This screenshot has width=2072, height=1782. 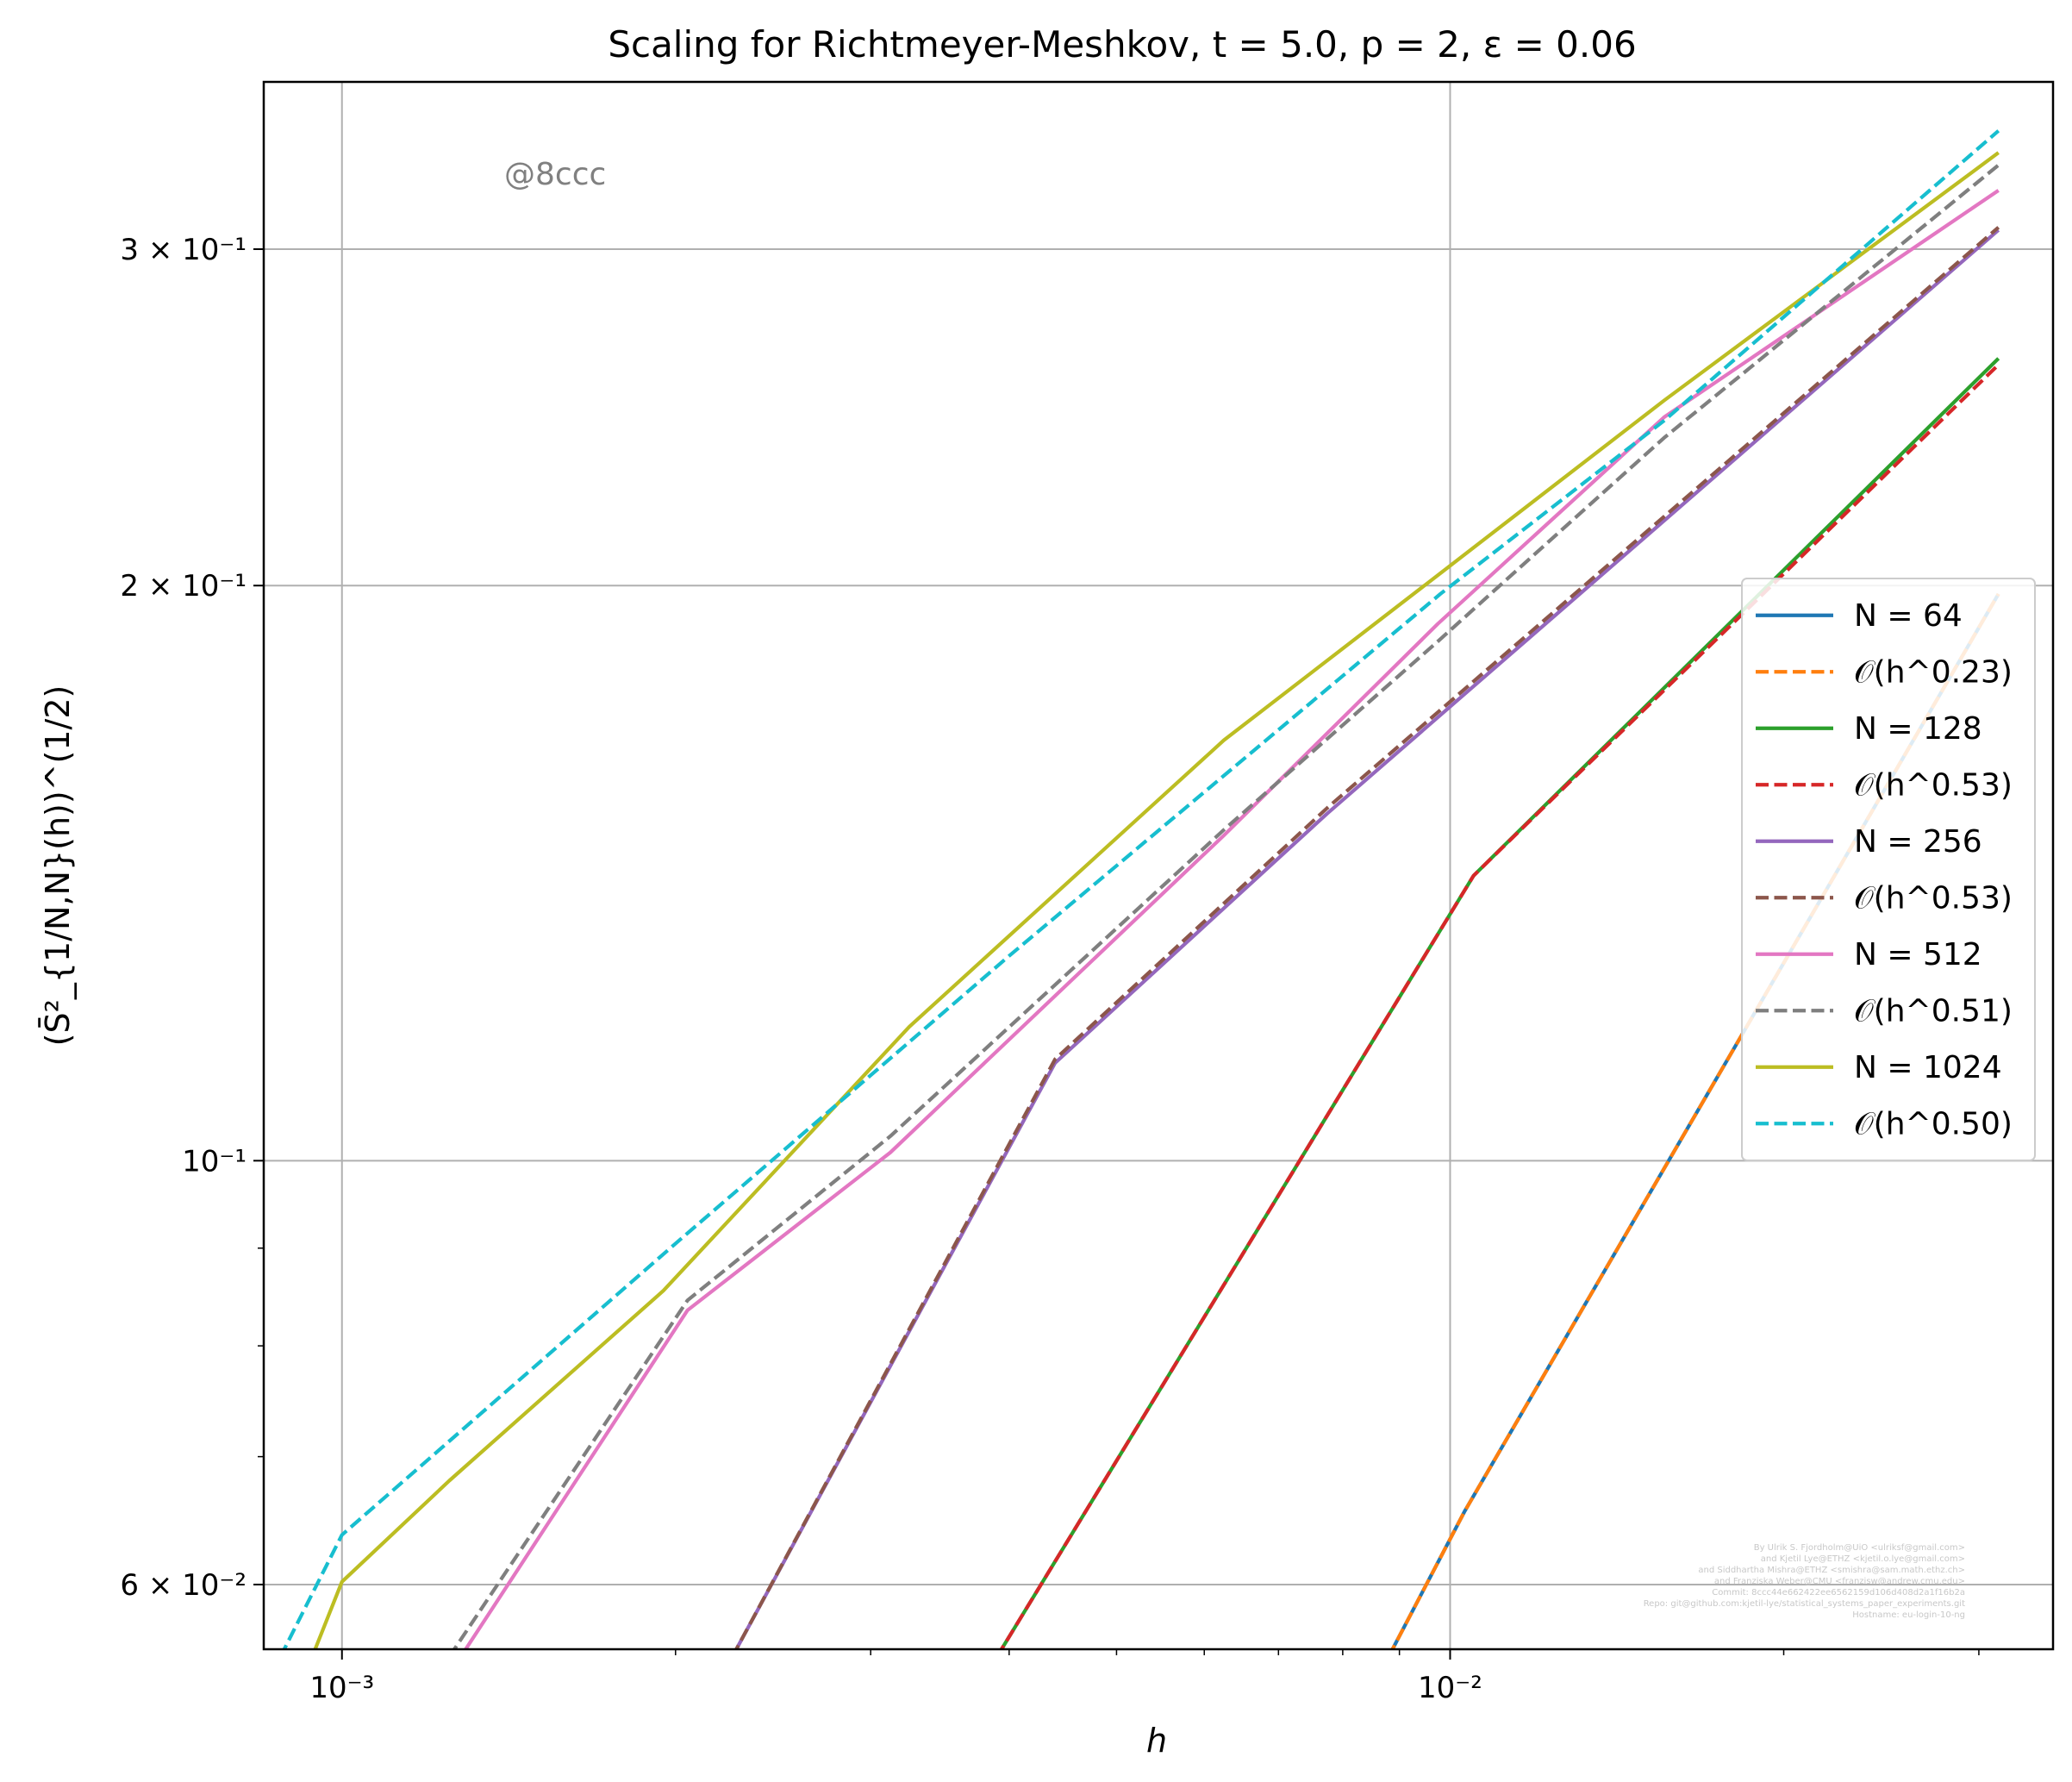 What do you see at coordinates (1928, 1067) in the screenshot?
I see `legend-label: N = 1024` at bounding box center [1928, 1067].